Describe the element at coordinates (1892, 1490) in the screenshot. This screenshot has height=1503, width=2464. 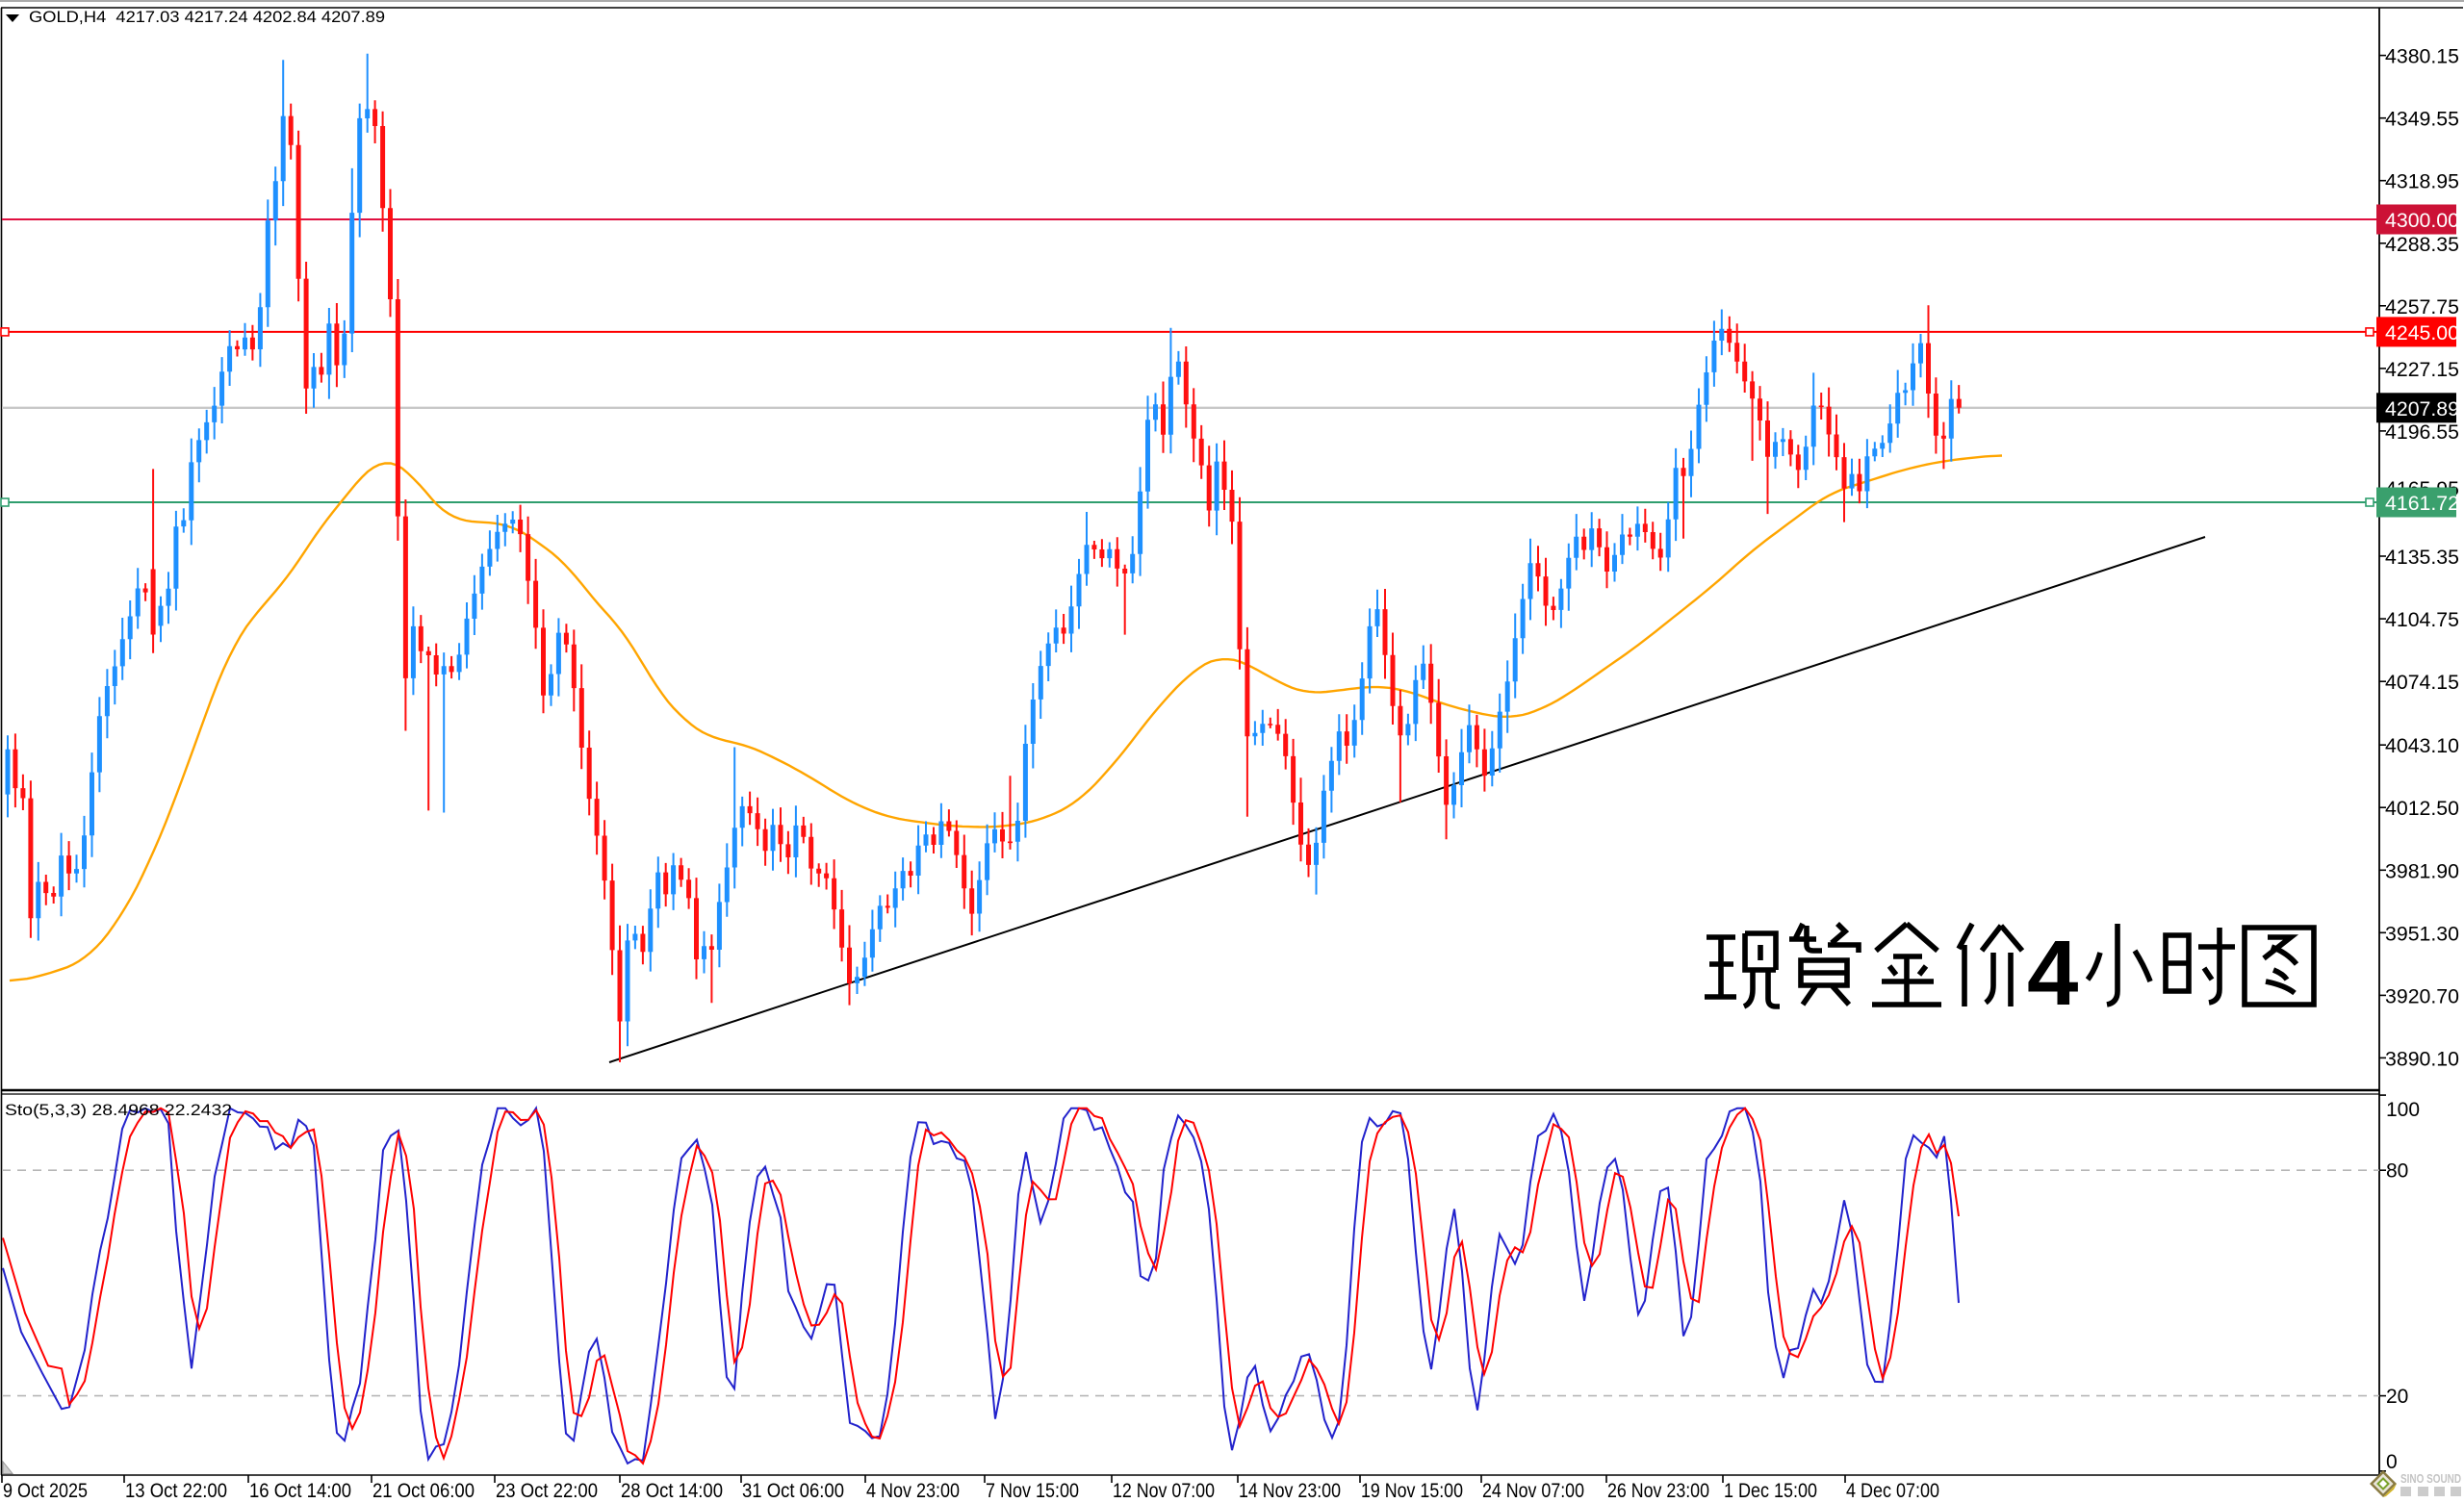
I see `svg-text: 4 Dec 07:00` at that location.